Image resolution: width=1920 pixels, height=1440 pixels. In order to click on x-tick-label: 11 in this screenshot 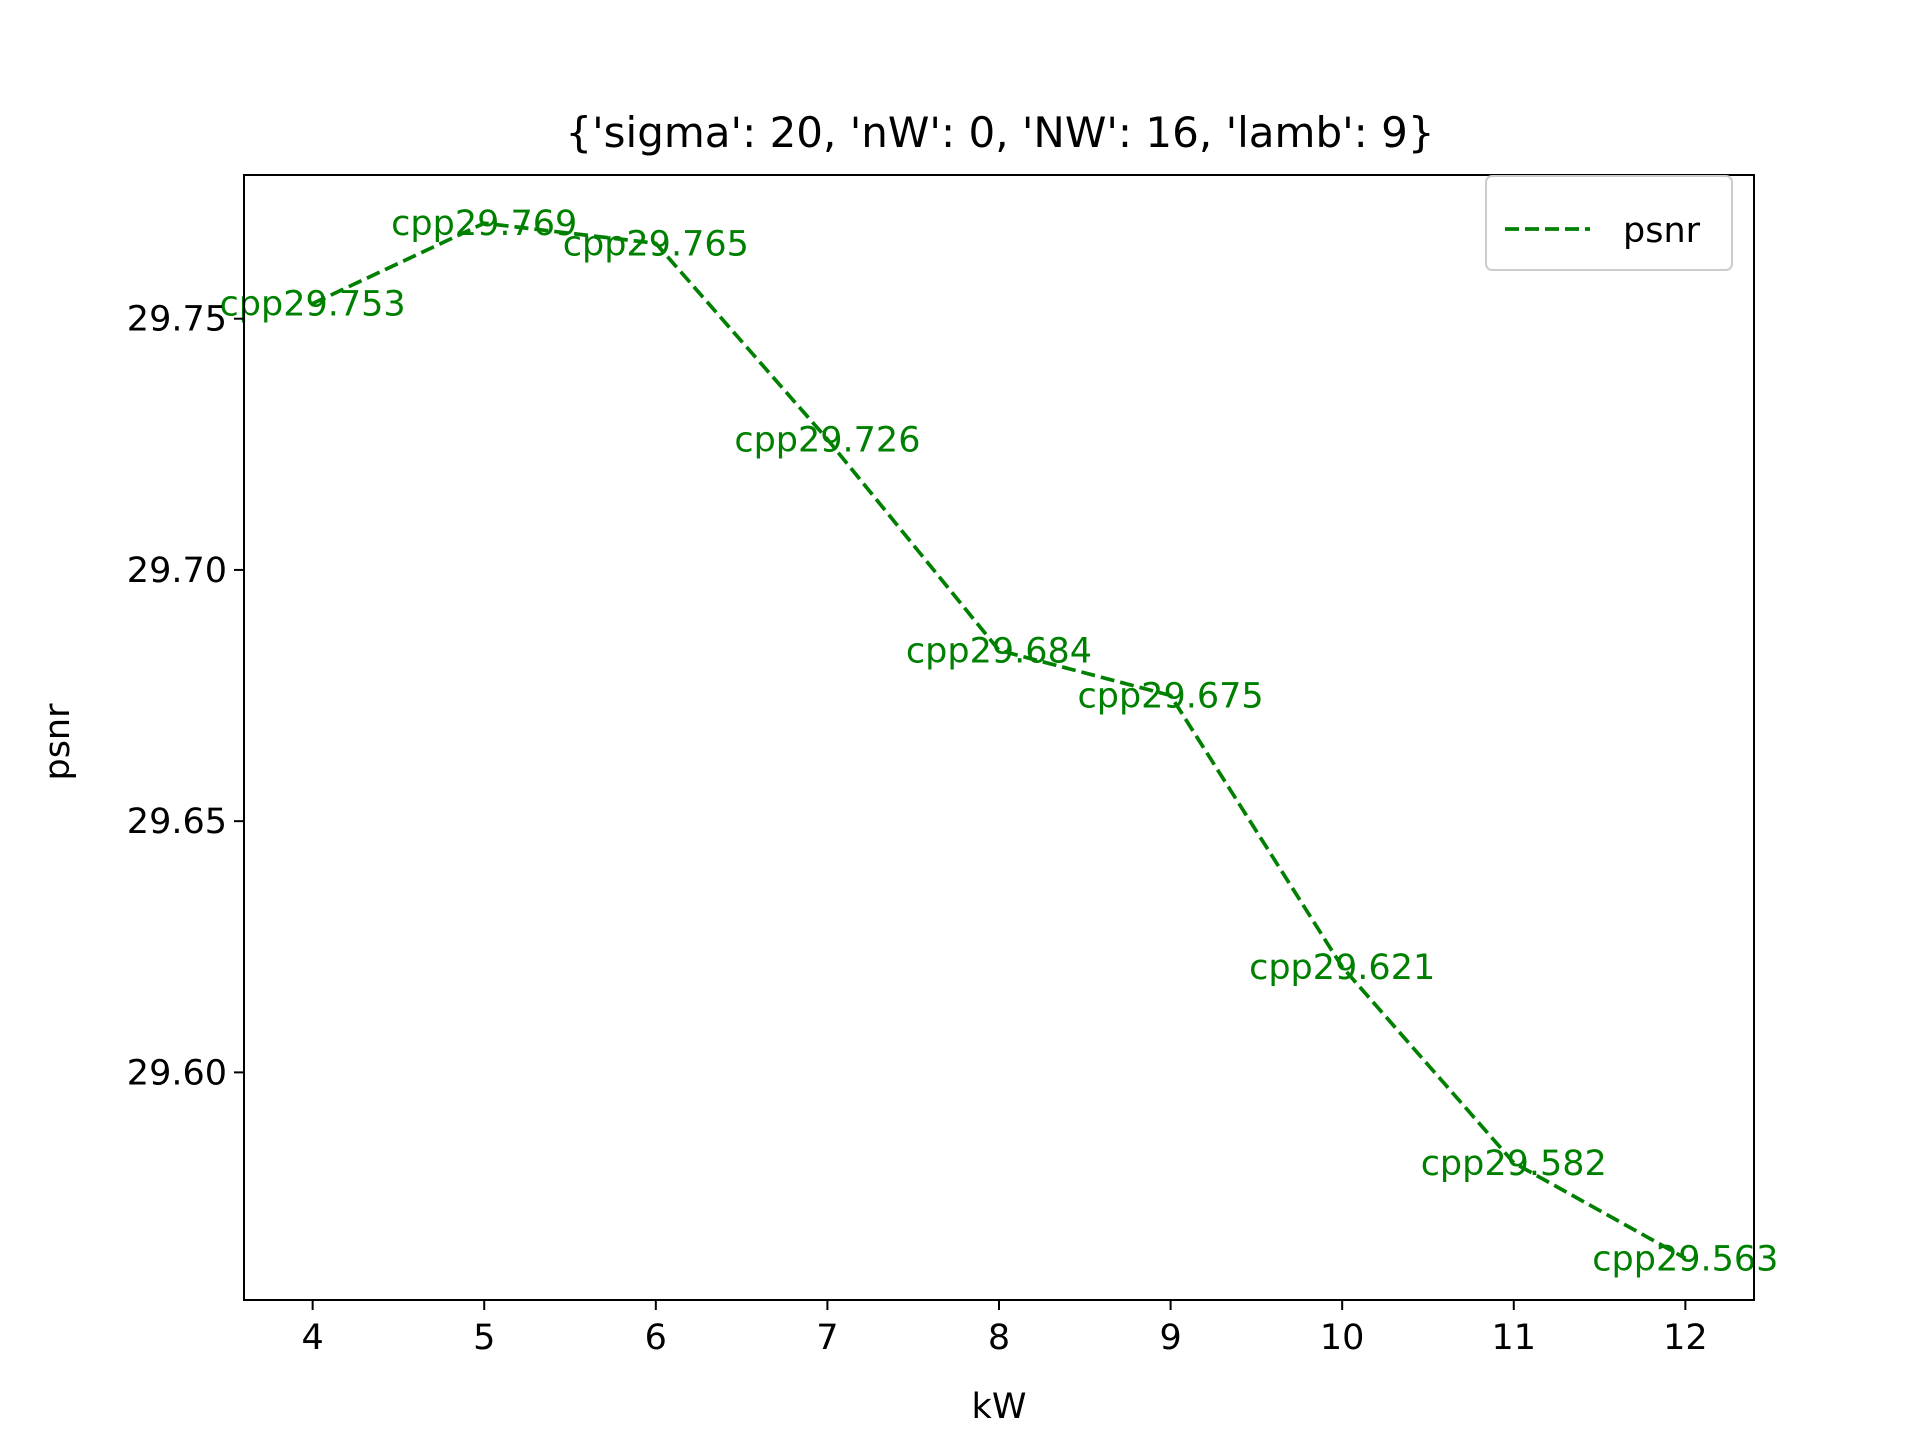, I will do `click(1513, 1338)`.